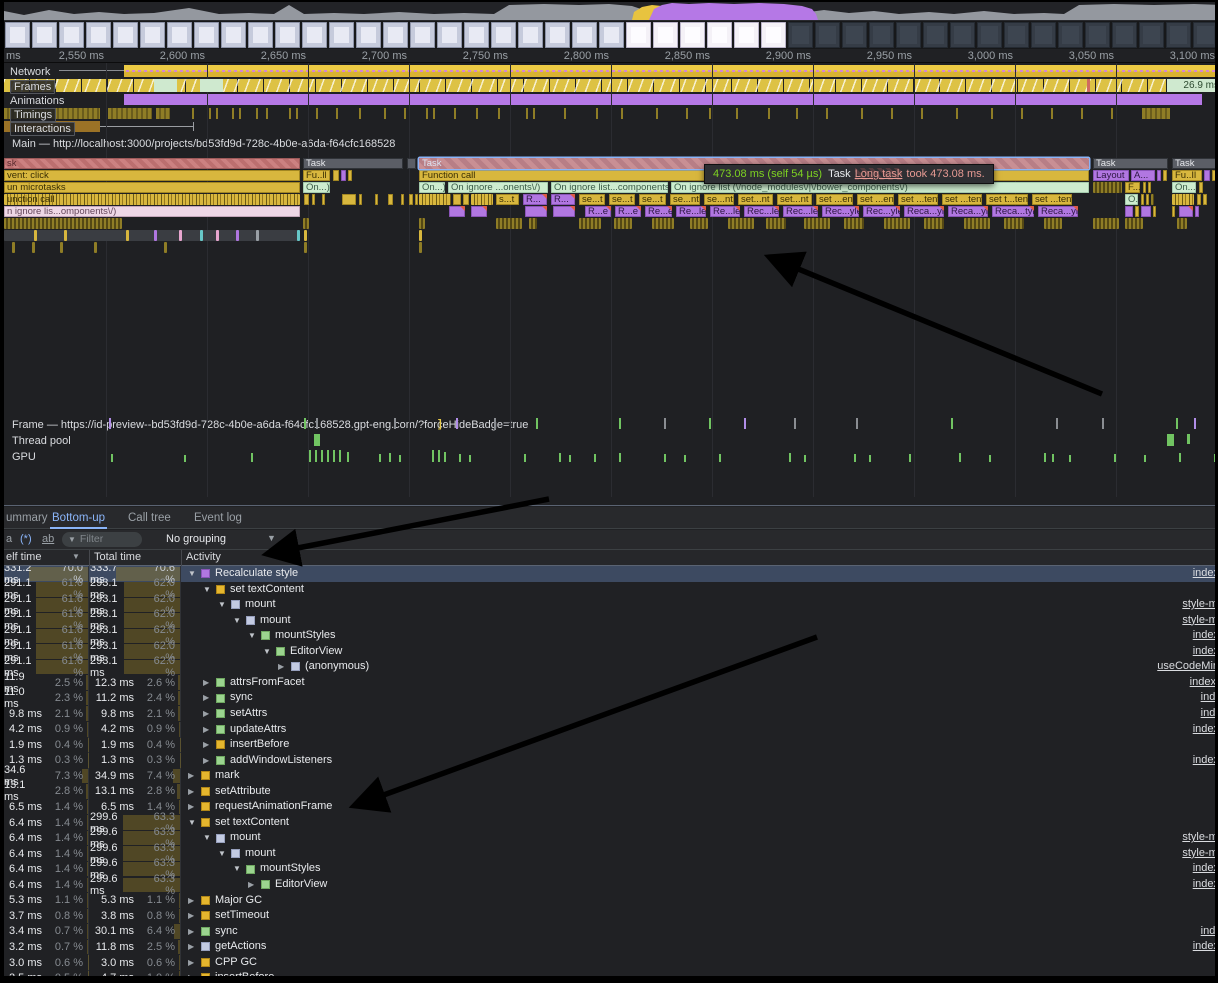  I want to click on flame-block: se...nt, so click(719, 199).